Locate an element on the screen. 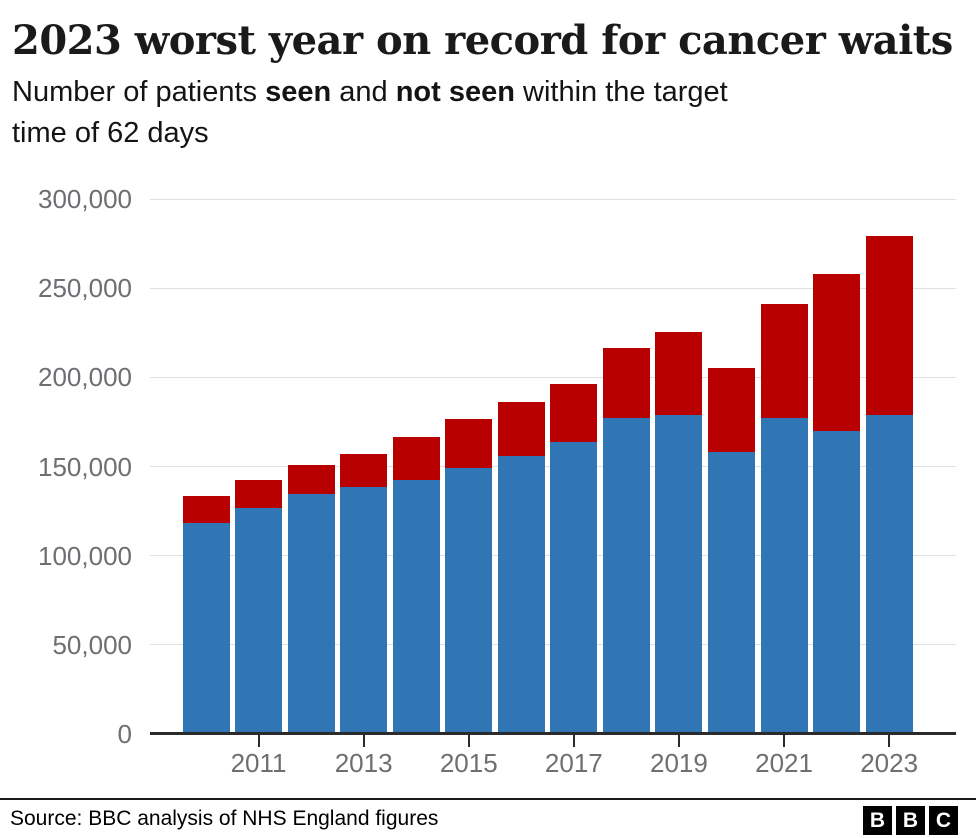 The image size is (976, 838). bar-segment-seen-2019 is located at coordinates (679, 574).